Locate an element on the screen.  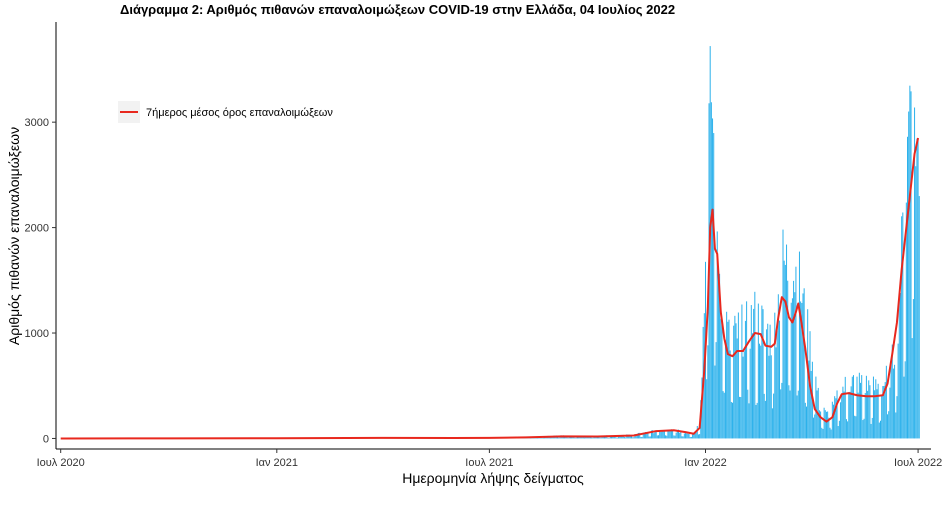
x-tick-label: Ιουλ 2022 is located at coordinates (918, 463).